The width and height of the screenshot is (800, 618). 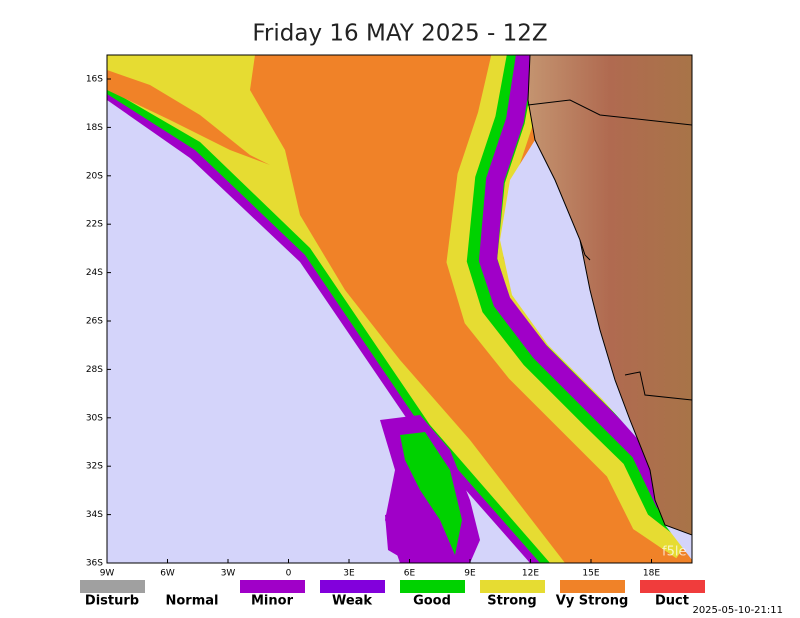 What do you see at coordinates (272, 601) in the screenshot?
I see `legend-label: Minor` at bounding box center [272, 601].